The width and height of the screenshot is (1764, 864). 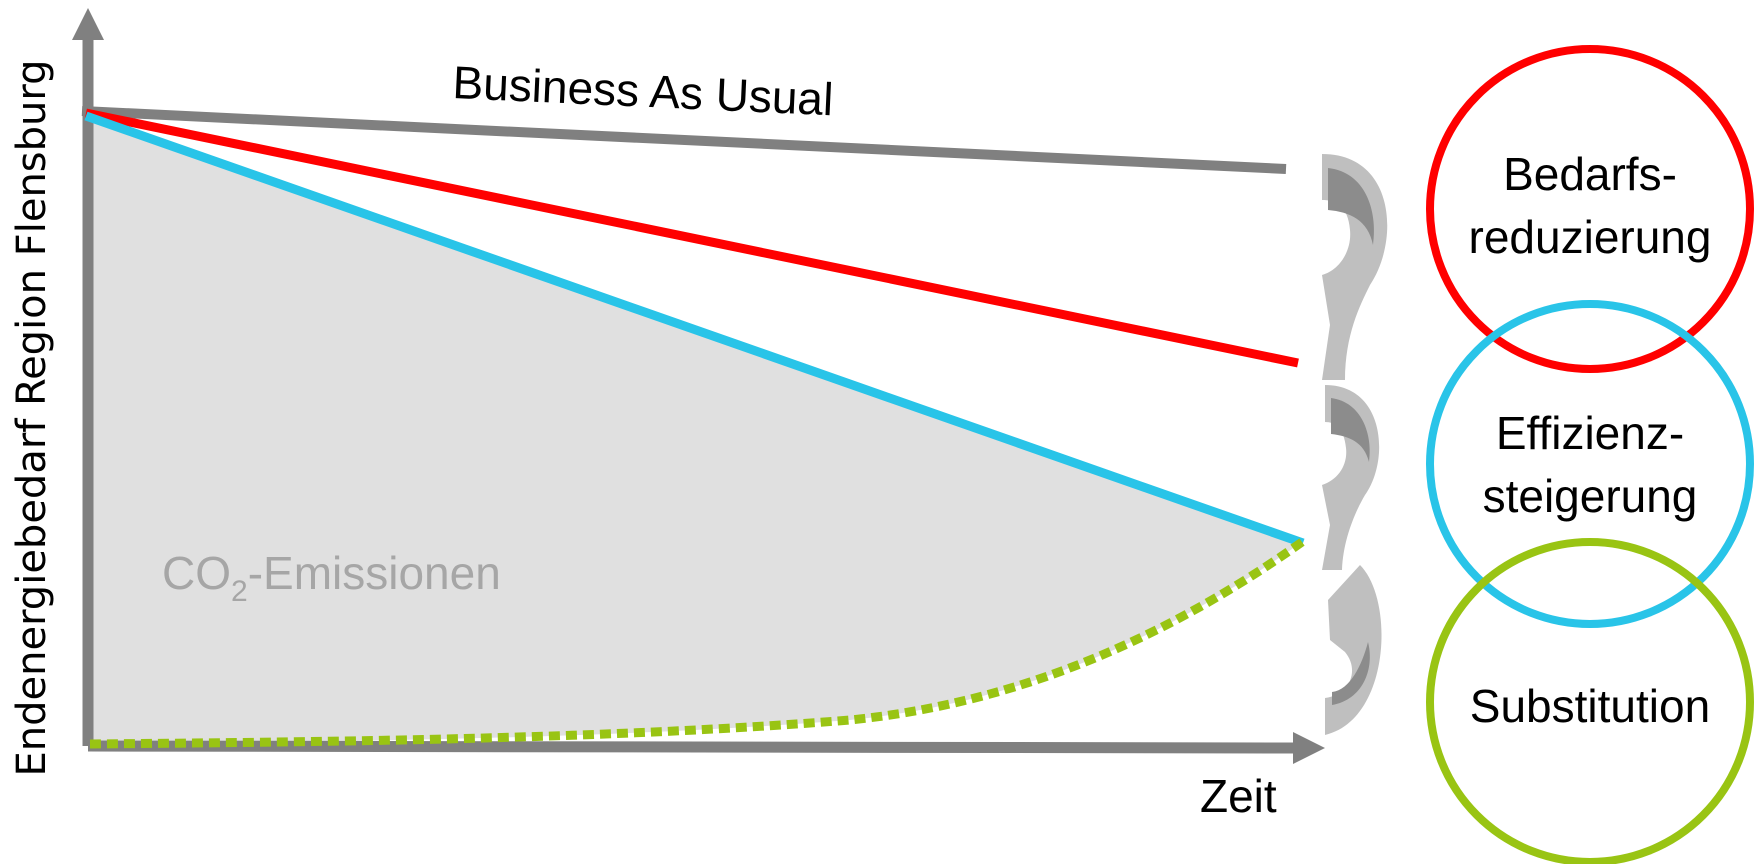 I want to click on x-axis, so click(x=706, y=748).